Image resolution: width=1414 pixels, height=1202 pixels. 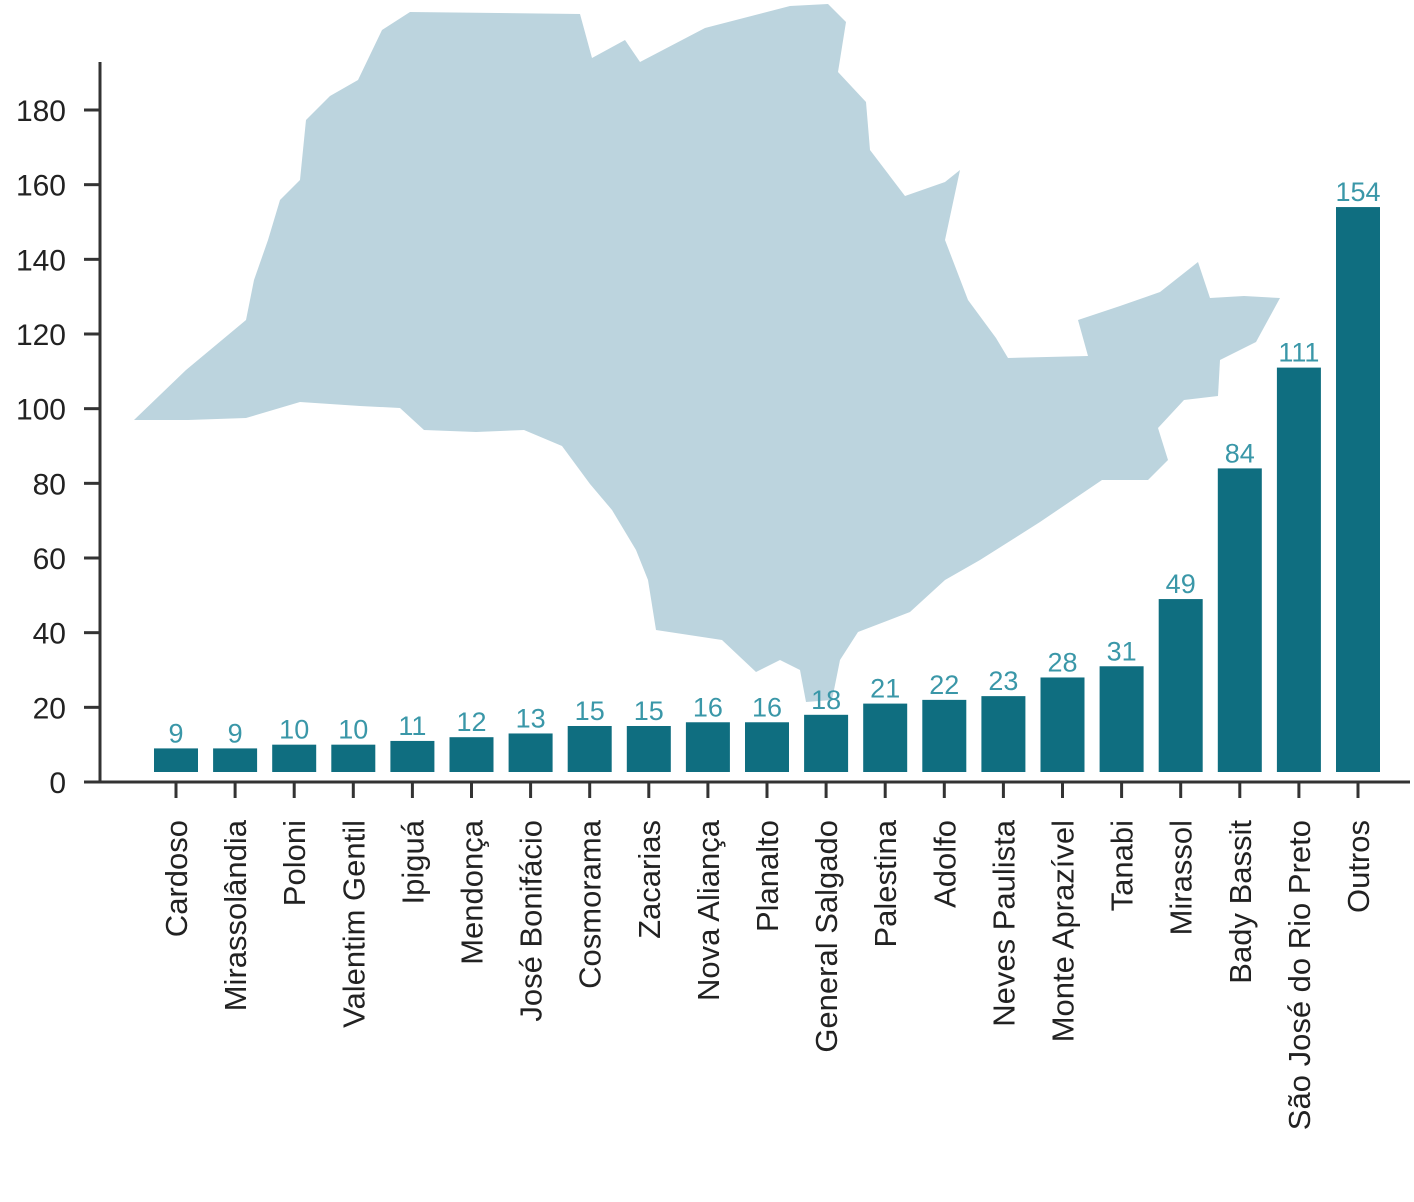 I want to click on y-tick-label: 40, so click(x=49, y=634).